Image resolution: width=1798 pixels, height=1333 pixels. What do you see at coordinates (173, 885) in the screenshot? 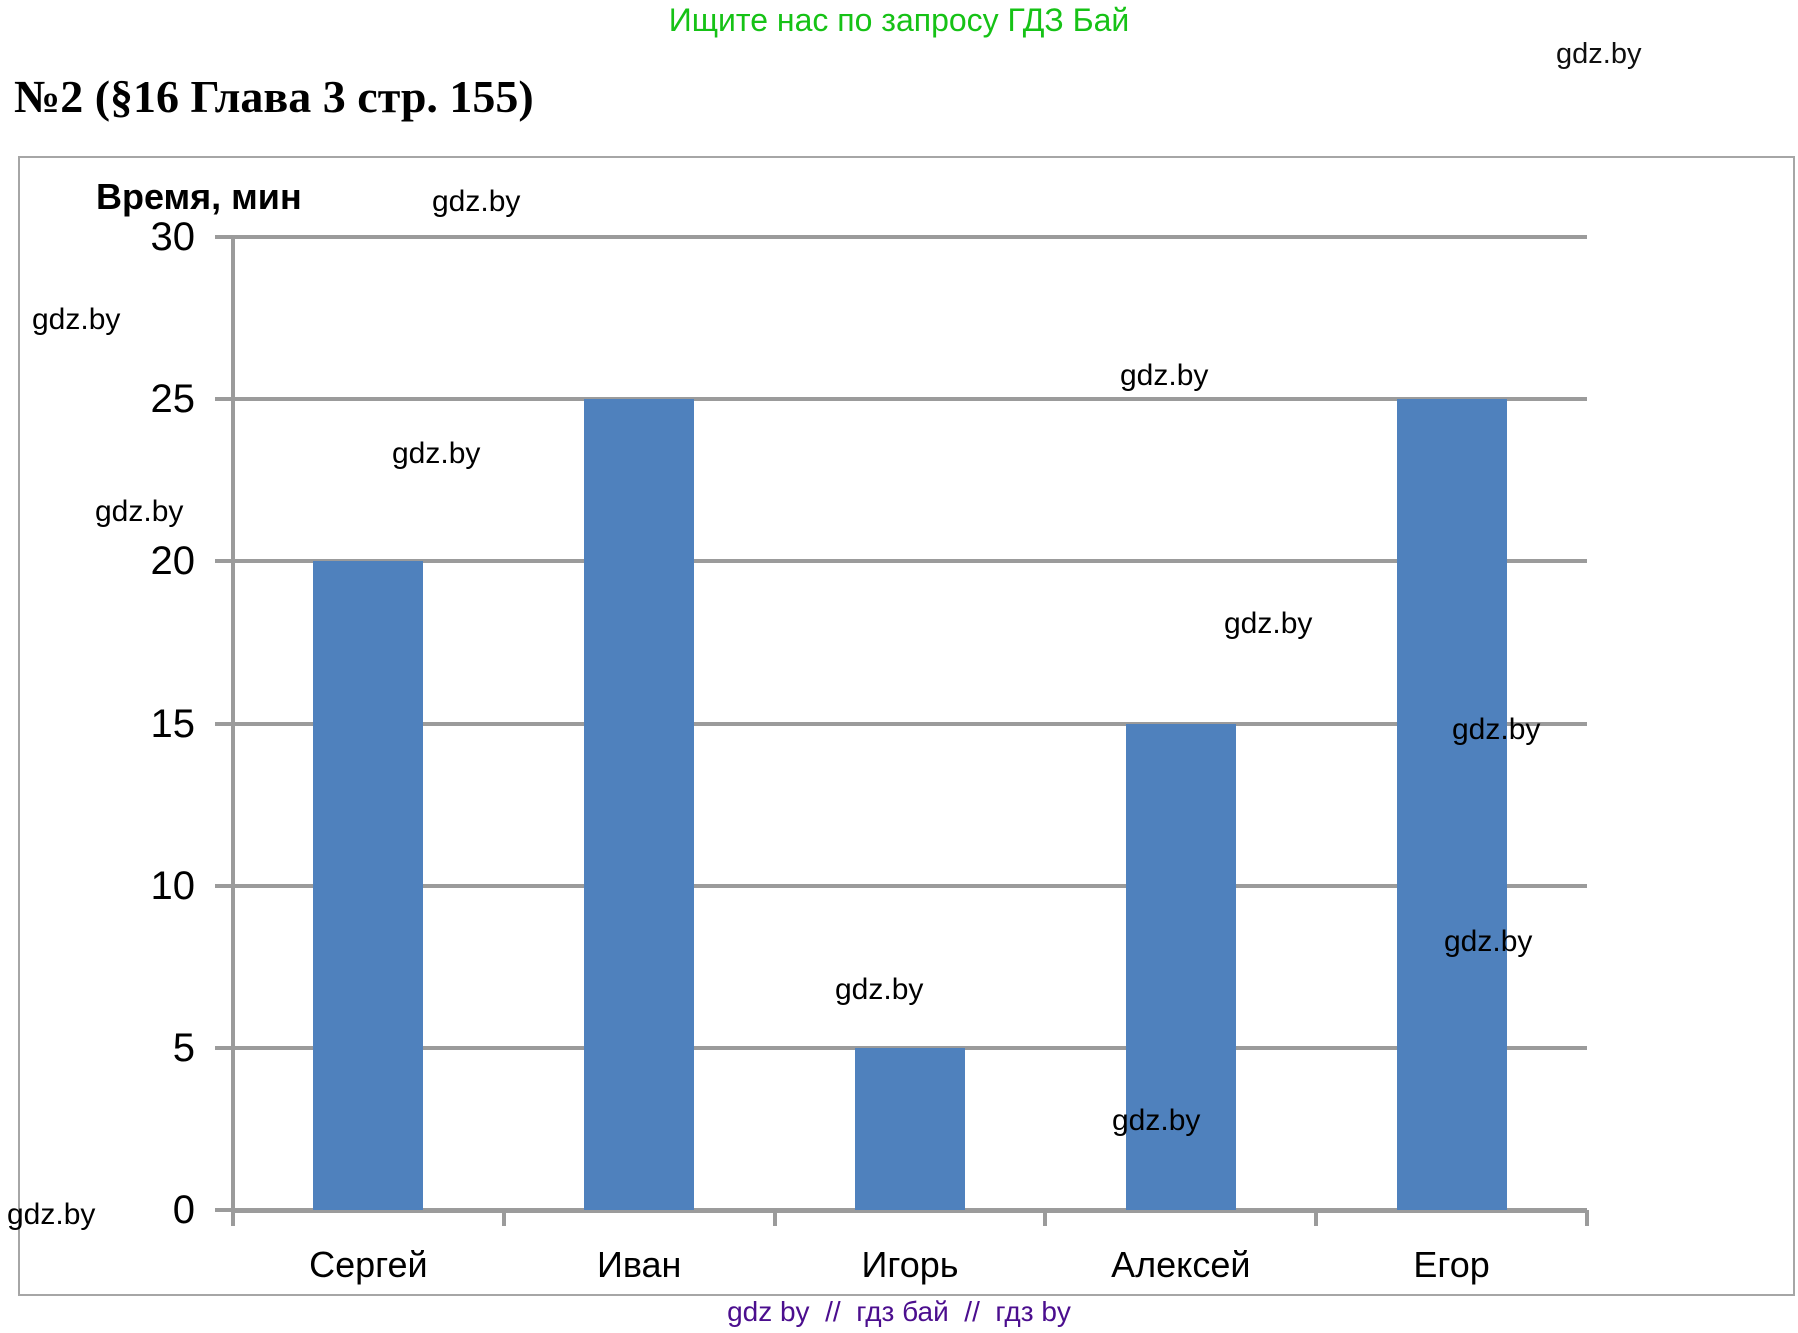
I see `y-tick-label-10: 10` at bounding box center [173, 885].